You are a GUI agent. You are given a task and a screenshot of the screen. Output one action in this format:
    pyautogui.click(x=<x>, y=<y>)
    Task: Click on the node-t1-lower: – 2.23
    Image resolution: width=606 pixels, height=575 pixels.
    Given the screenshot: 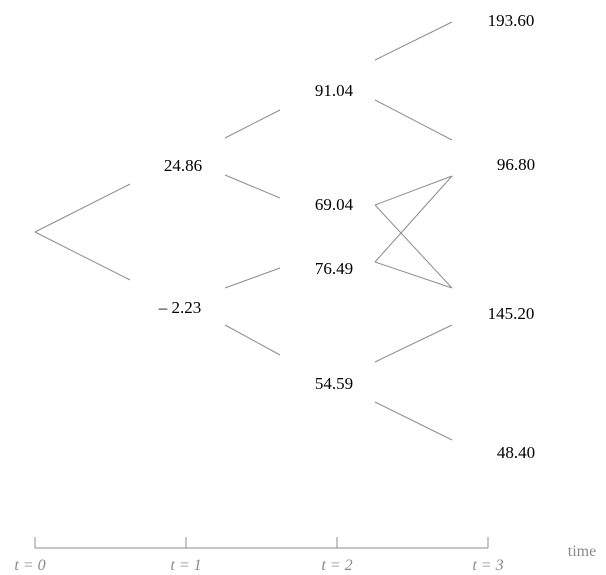 What is the action you would take?
    pyautogui.click(x=180, y=307)
    